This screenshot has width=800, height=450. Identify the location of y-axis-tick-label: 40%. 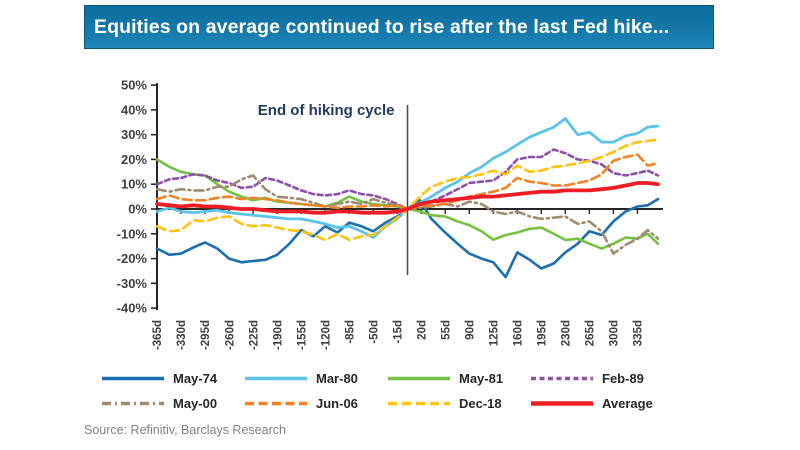
(134, 109).